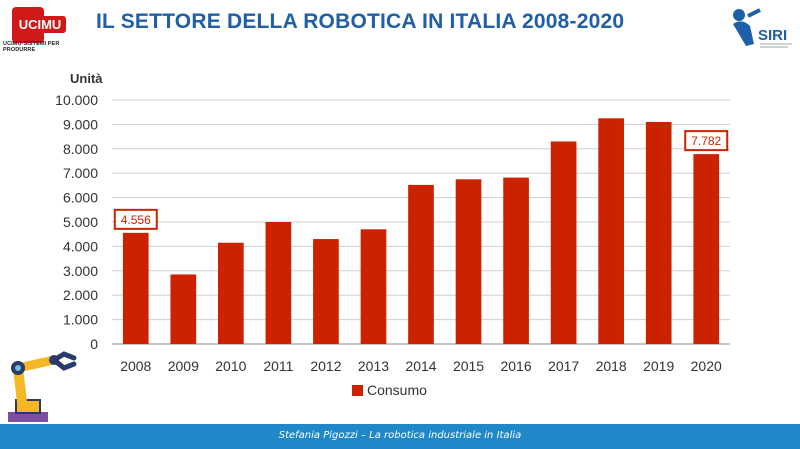  I want to click on y-axis-label: Unità, so click(86, 78).